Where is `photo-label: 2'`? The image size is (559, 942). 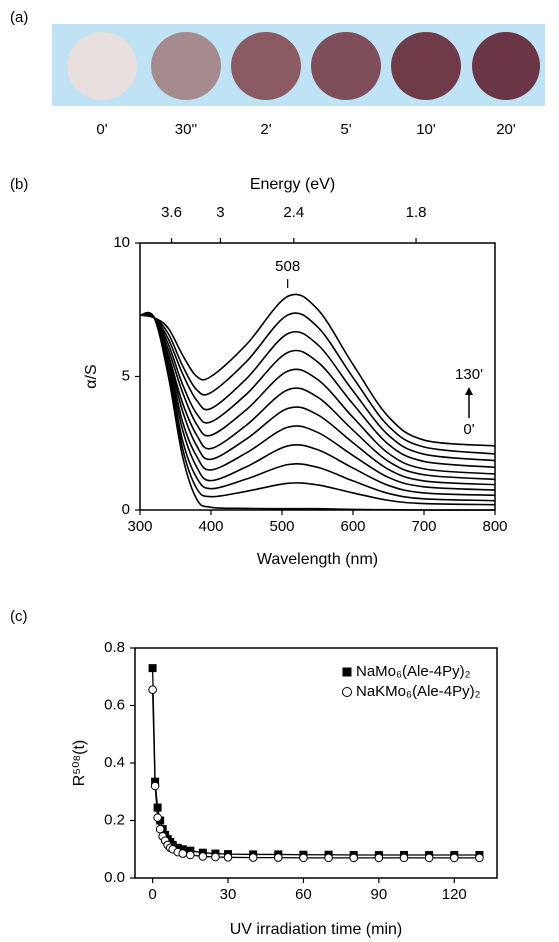 photo-label: 2' is located at coordinates (265, 129).